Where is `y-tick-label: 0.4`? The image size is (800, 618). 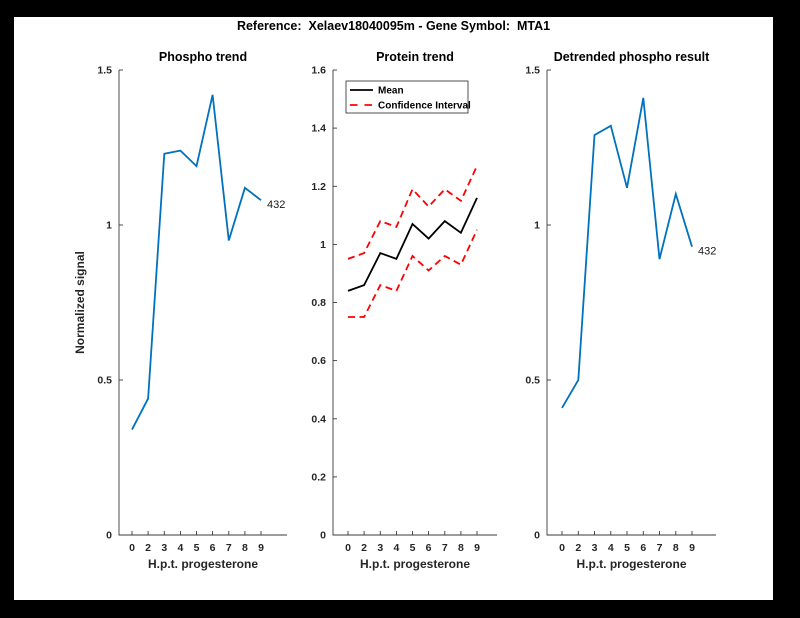
y-tick-label: 0.4 is located at coordinates (318, 419).